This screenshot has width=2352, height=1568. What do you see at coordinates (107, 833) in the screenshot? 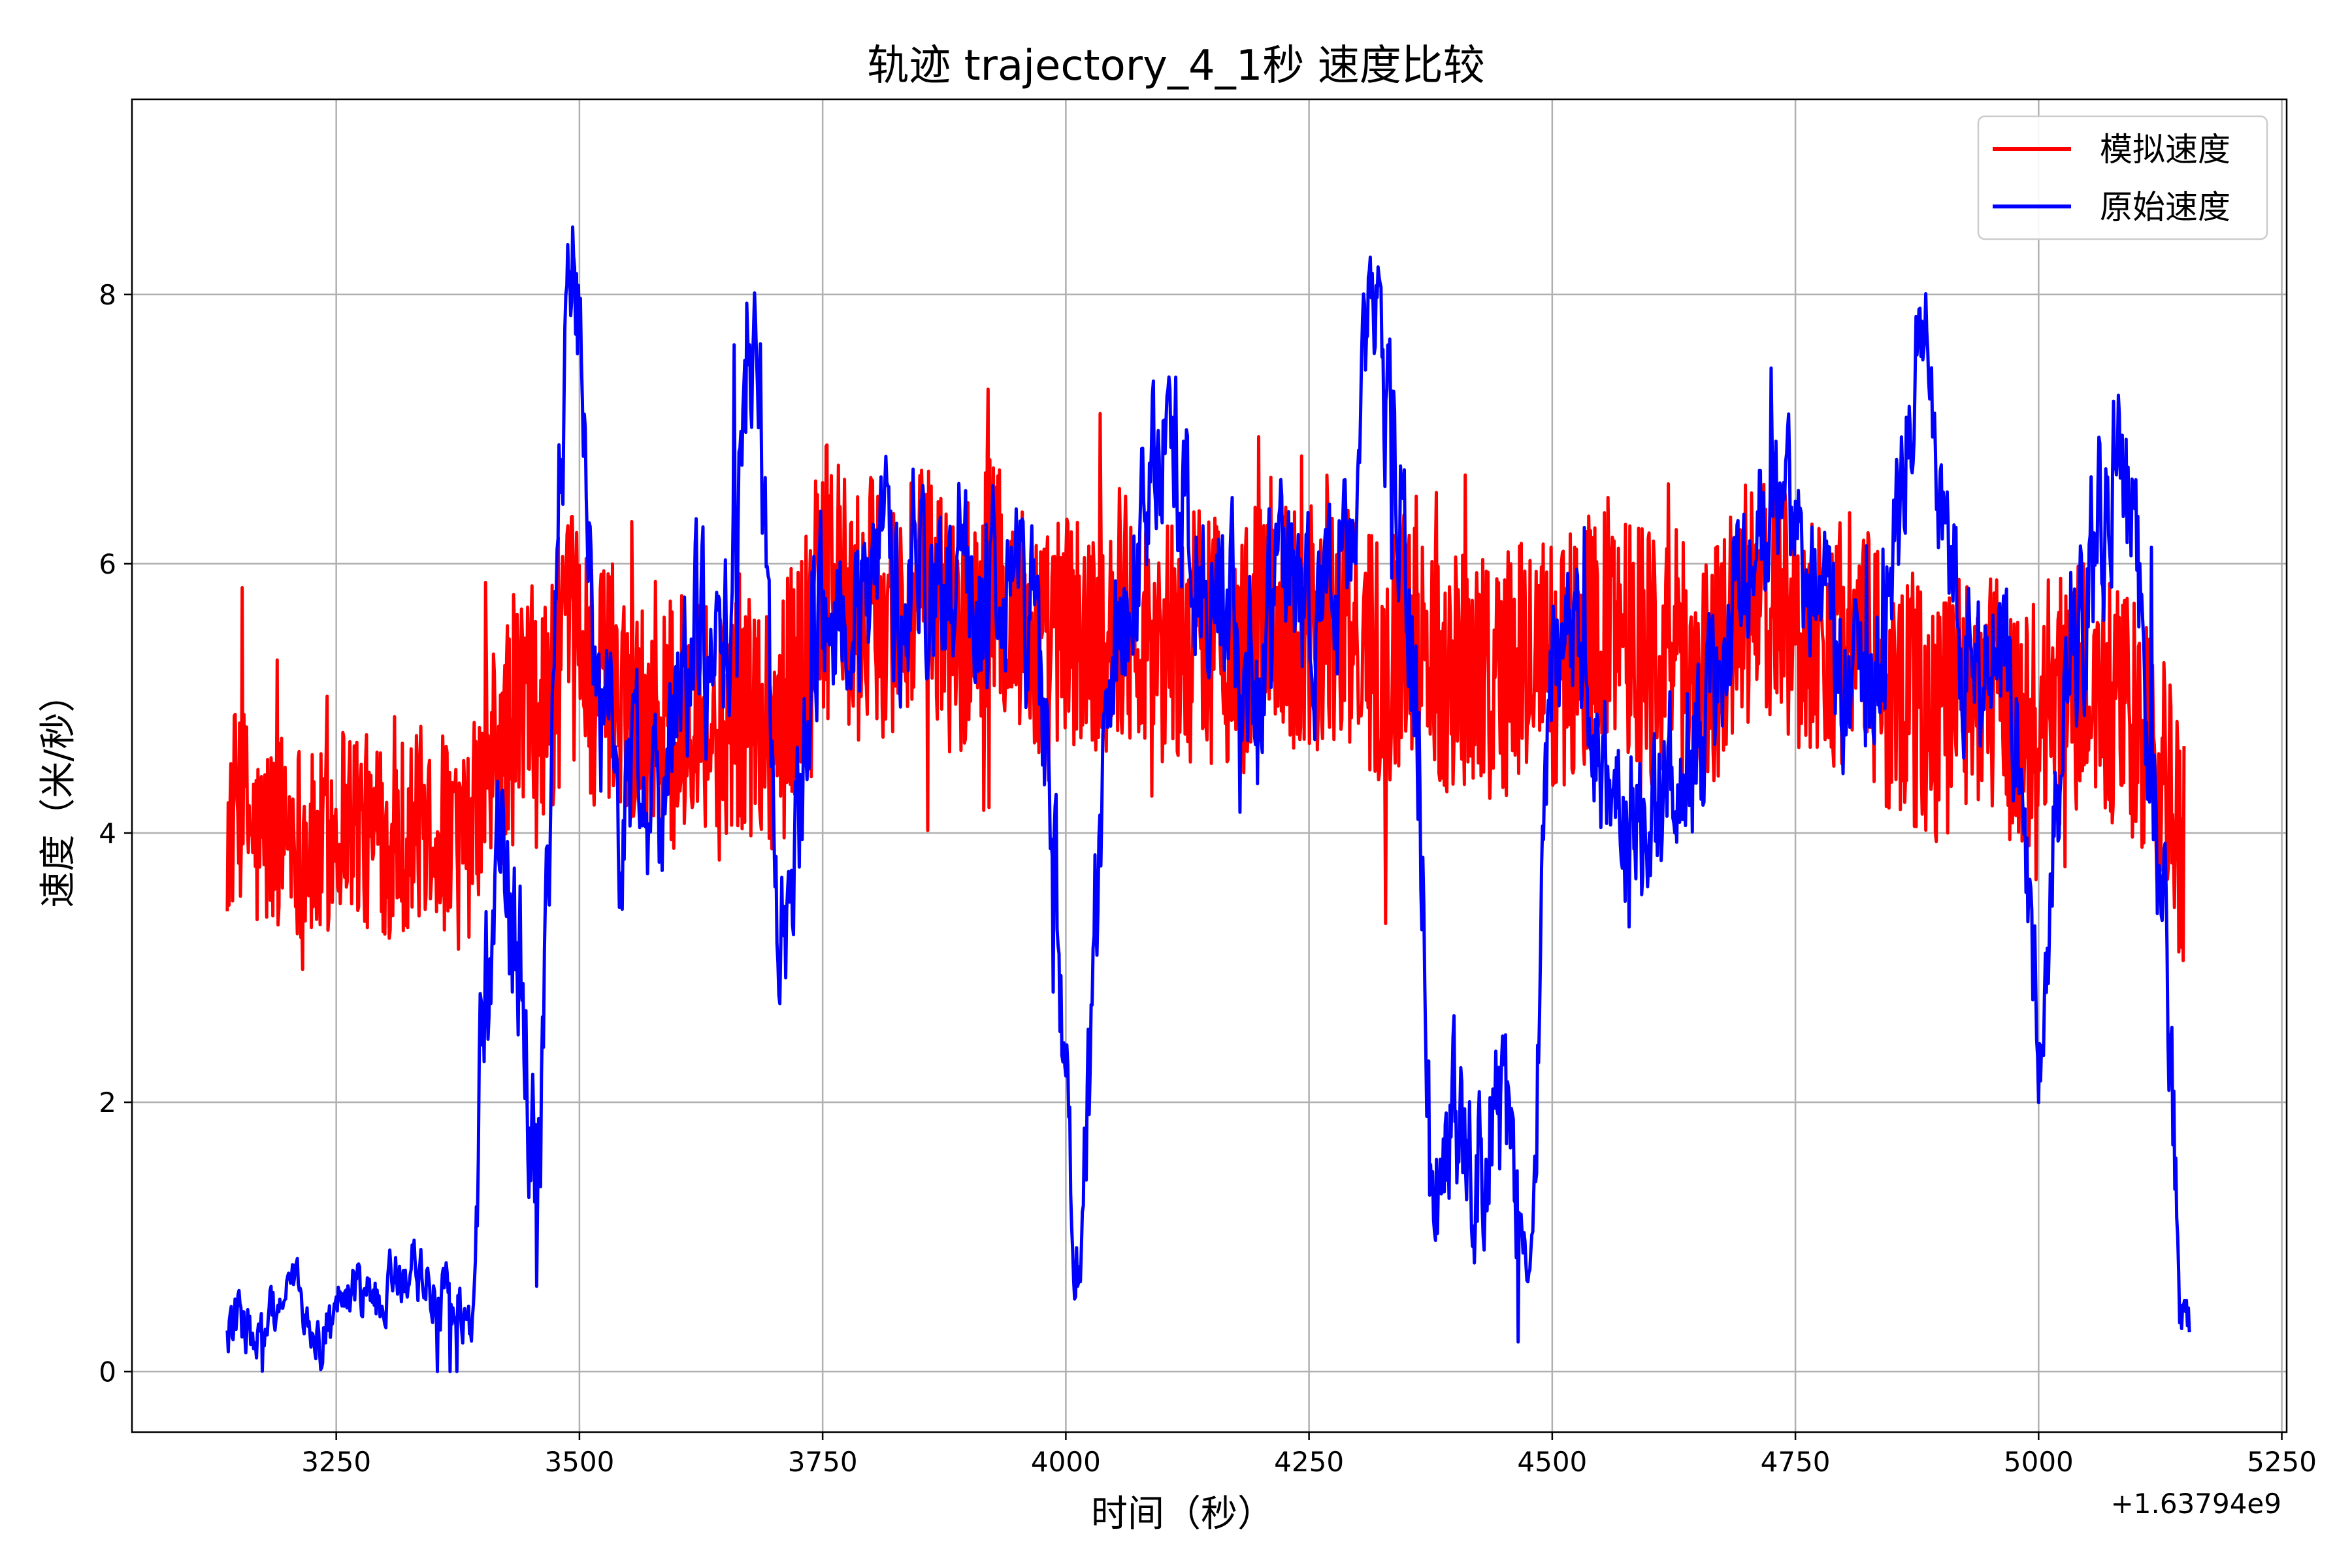
I see `y-tick-label: 4` at bounding box center [107, 833].